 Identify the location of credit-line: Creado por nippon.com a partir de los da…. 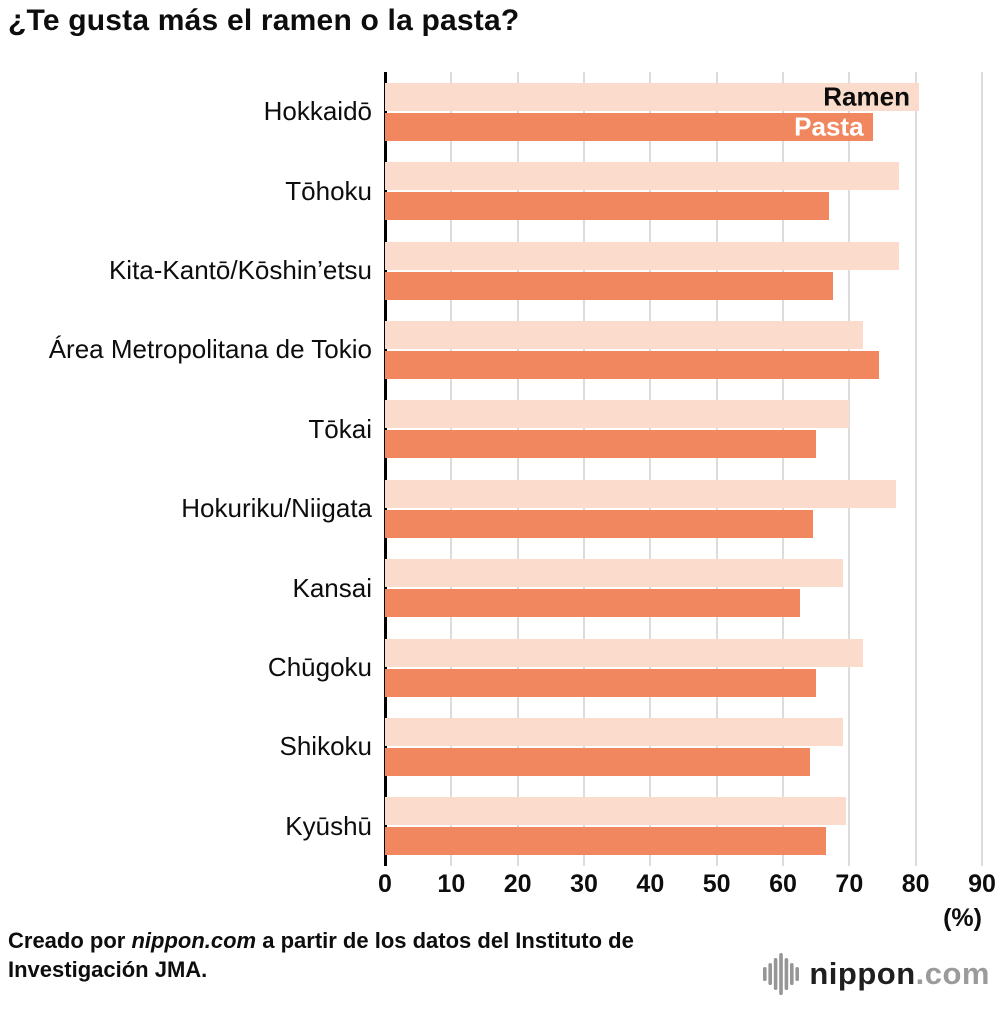
(358, 955).